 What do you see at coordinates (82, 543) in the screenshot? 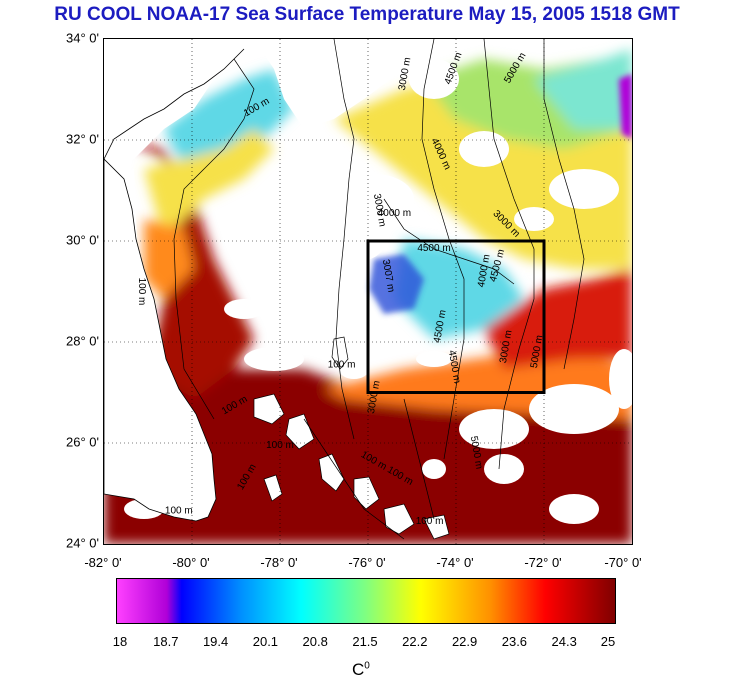
I see `latitude-label: 24° 0'` at bounding box center [82, 543].